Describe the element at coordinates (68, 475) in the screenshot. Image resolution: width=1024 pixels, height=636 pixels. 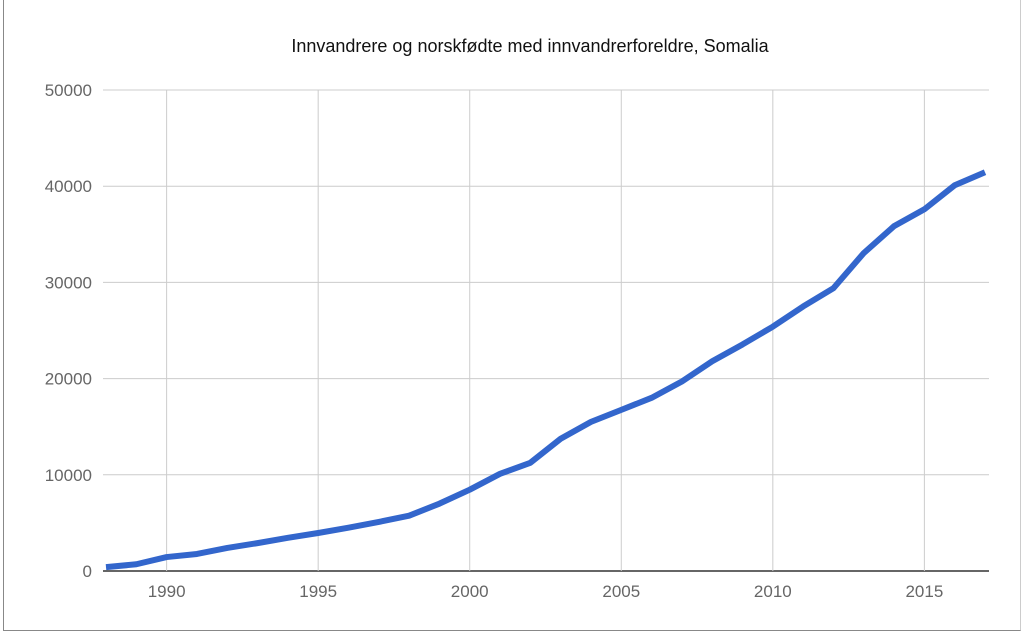
I see `y-tick-label: 10000` at that location.